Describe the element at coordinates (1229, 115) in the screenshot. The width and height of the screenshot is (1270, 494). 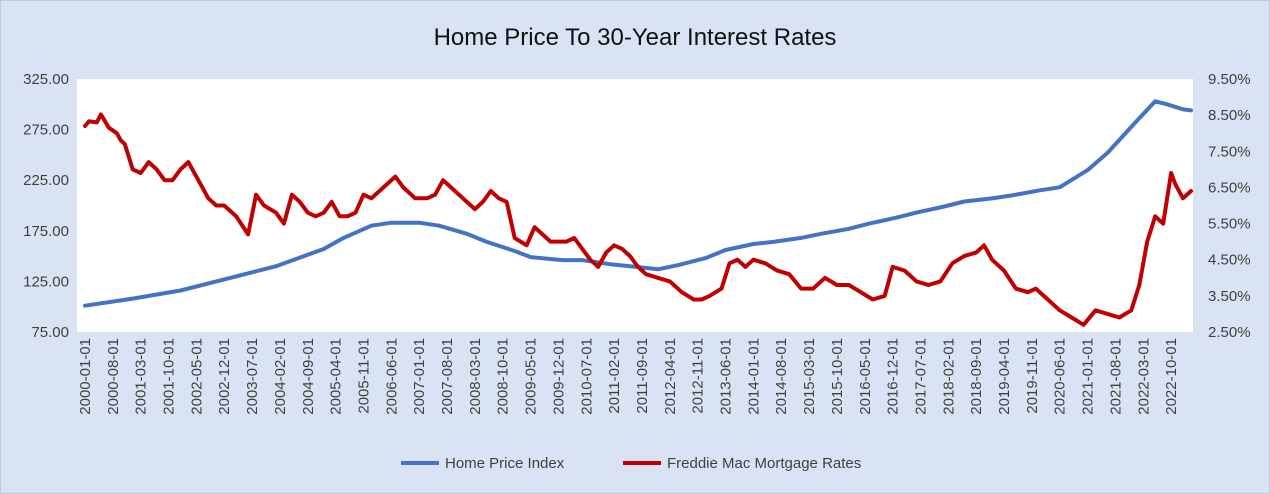
I see `right-tick-label: 8.50%` at that location.